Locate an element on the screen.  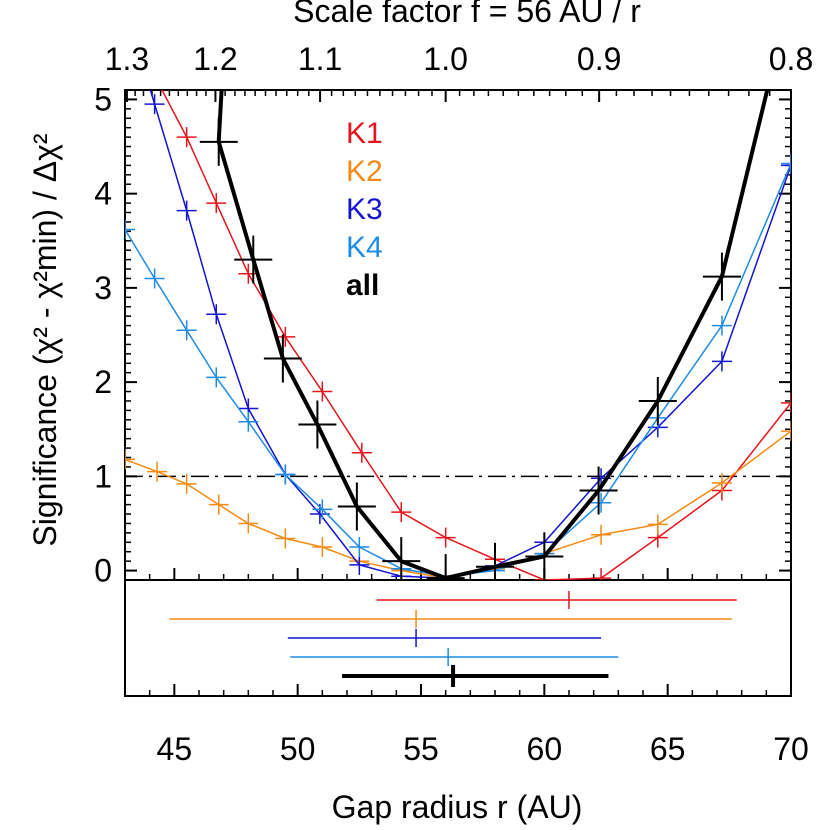
top-tick-label: 1.1 is located at coordinates (320, 59).